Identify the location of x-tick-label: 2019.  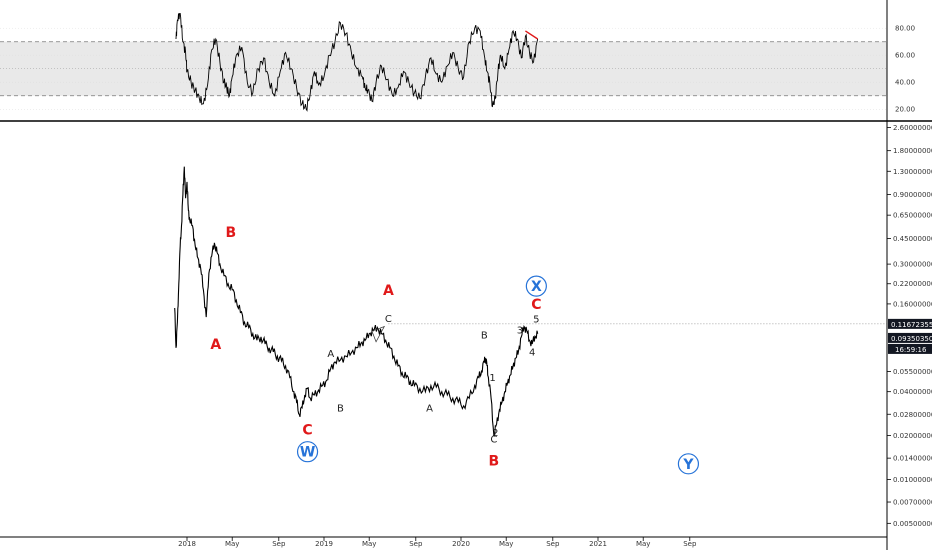
(324, 544).